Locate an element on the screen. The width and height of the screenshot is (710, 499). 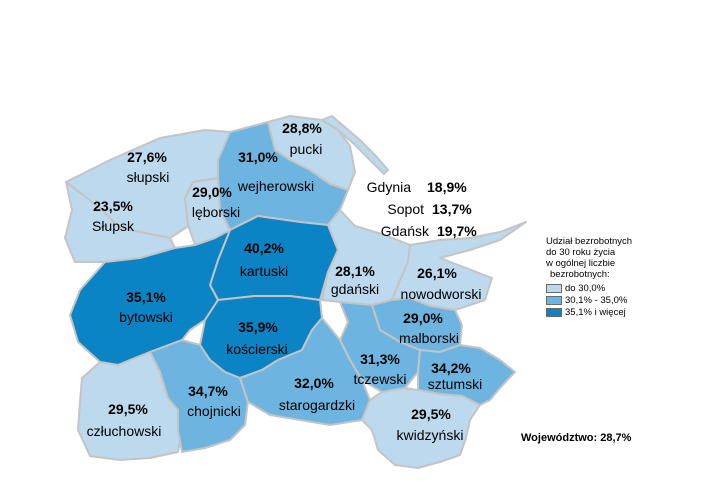
city-name-gdansk: Gdańsk is located at coordinates (405, 231).